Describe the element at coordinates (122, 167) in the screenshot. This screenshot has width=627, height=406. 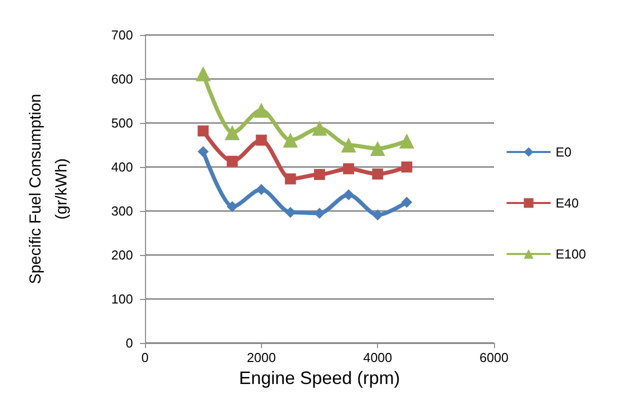
I see `y-tick-label: 400` at that location.